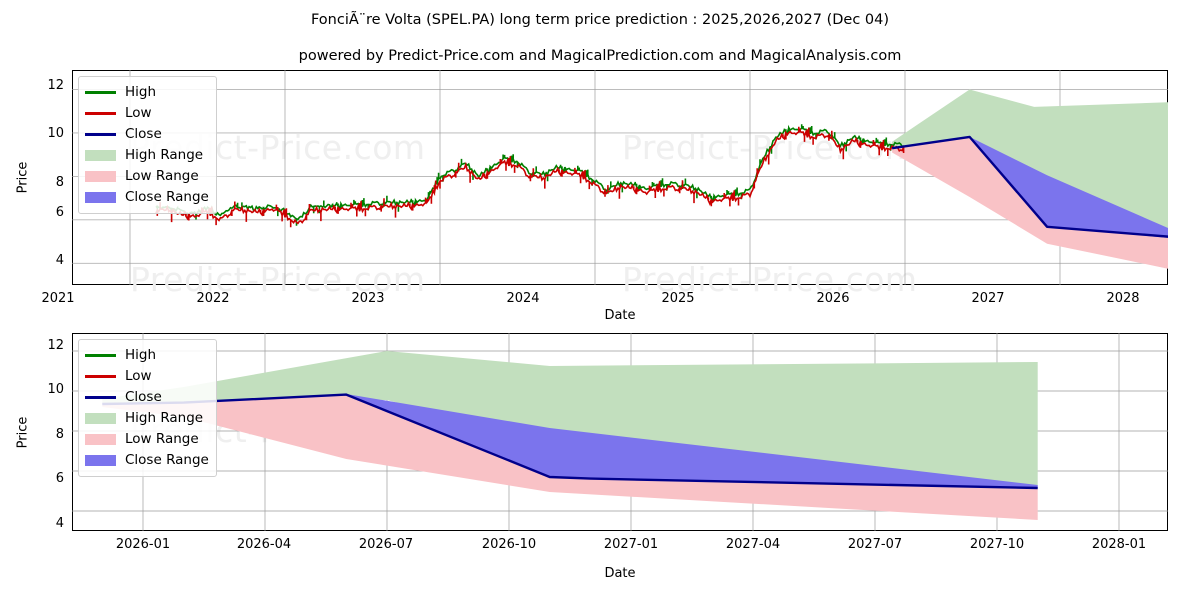  Describe the element at coordinates (833, 298) in the screenshot. I see `top-xtick-2026: 2026` at that location.